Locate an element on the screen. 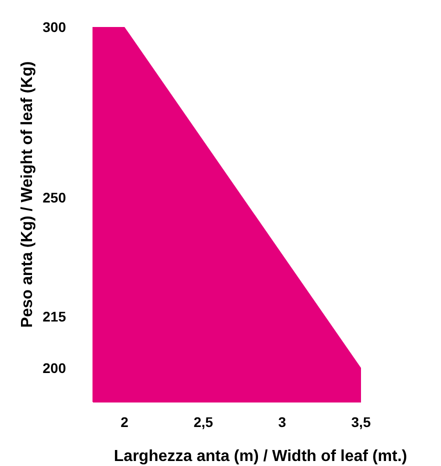 The image size is (441, 466). y-tick-label: 200 is located at coordinates (54, 368).